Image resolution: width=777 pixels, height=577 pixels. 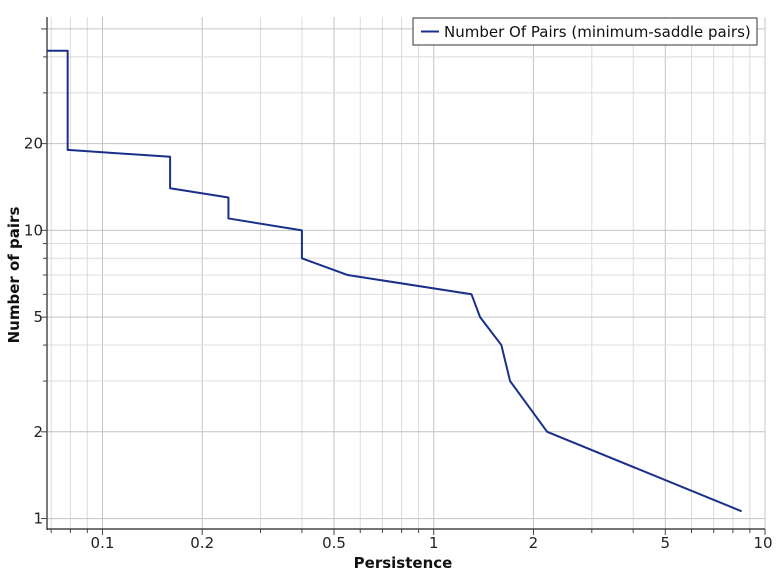 I want to click on legend-box, so click(x=585, y=31).